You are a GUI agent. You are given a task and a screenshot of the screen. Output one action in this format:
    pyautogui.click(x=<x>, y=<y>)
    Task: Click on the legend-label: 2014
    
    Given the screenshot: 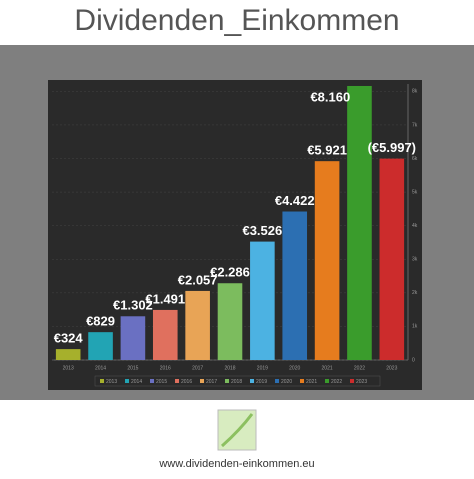 What is the action you would take?
    pyautogui.click(x=136, y=382)
    